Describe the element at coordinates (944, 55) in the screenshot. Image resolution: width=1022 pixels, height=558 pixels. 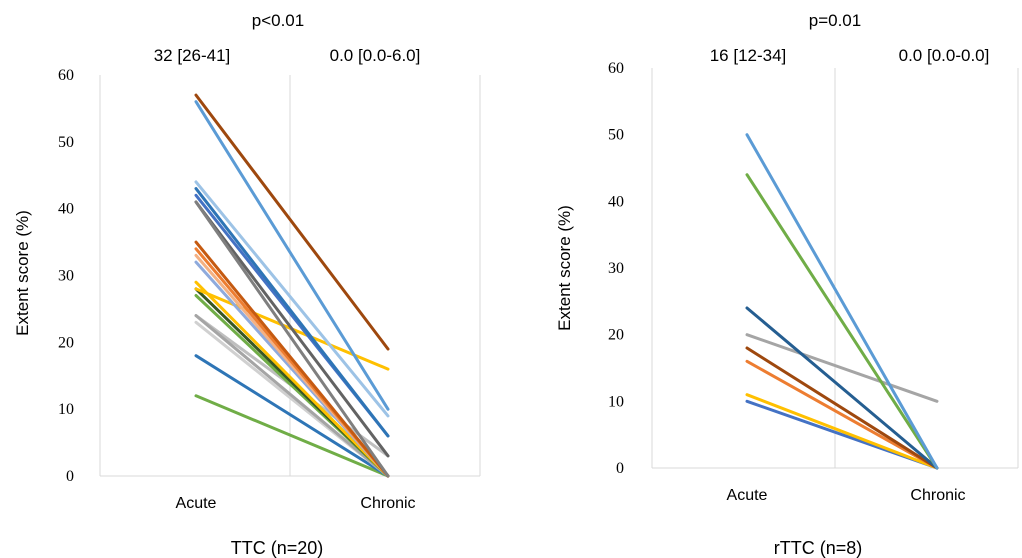
I see `chronic-summary-label: 0.0 [0.0-0.0]` at that location.